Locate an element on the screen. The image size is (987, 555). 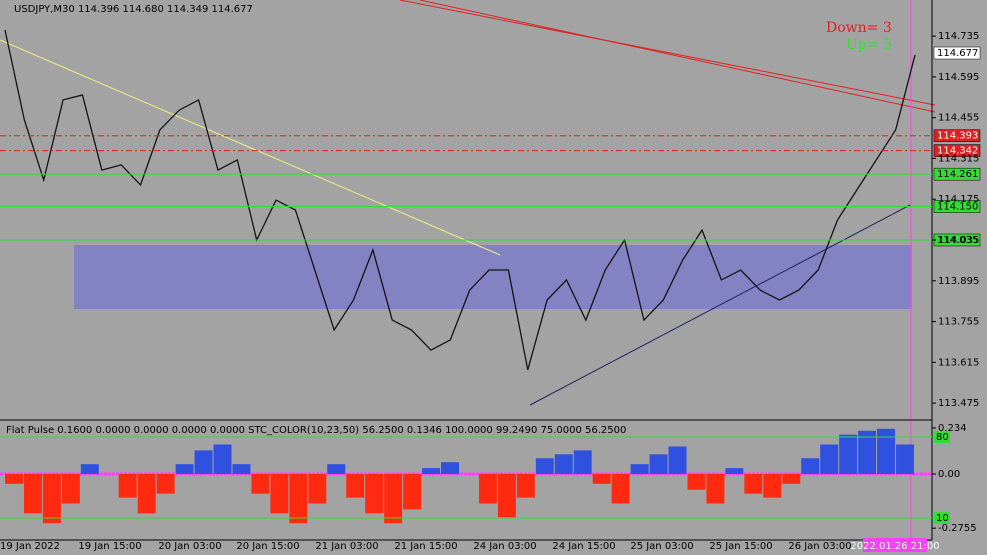
x-tick-label: 26 Jan 03:00 is located at coordinates (819, 546).